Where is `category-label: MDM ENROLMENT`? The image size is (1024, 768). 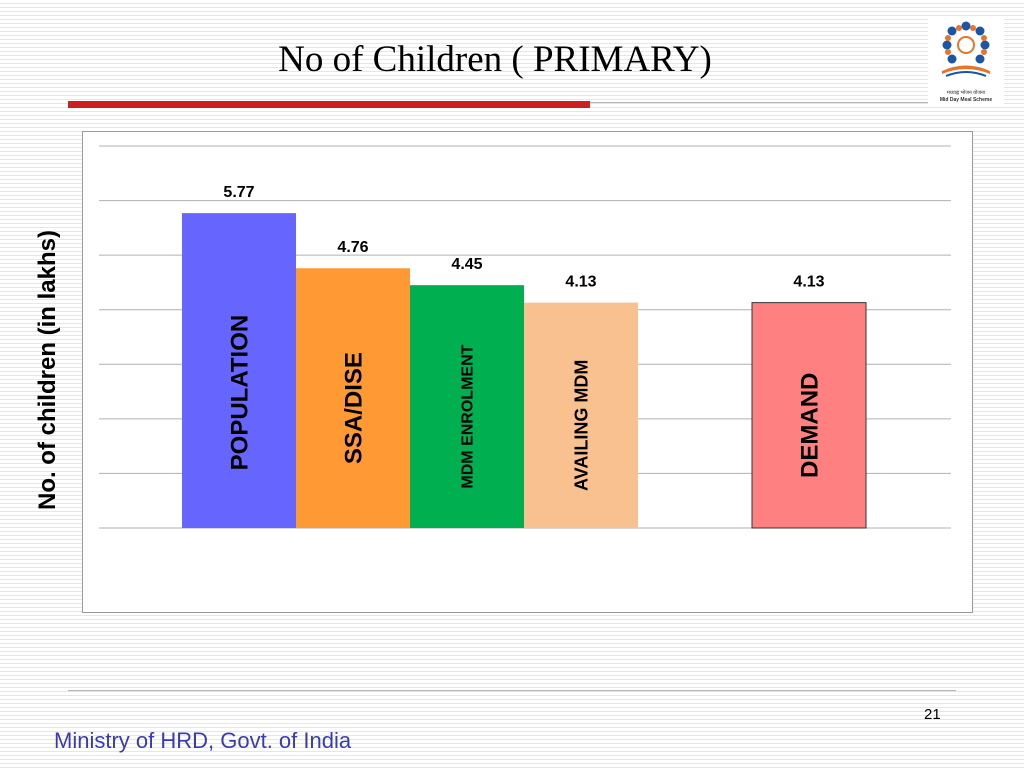
category-label: MDM ENROLMENT is located at coordinates (468, 416).